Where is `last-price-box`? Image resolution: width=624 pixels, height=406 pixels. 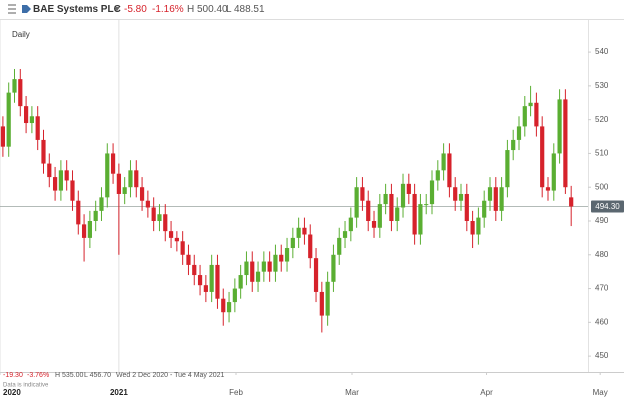 last-price-box is located at coordinates (607, 206).